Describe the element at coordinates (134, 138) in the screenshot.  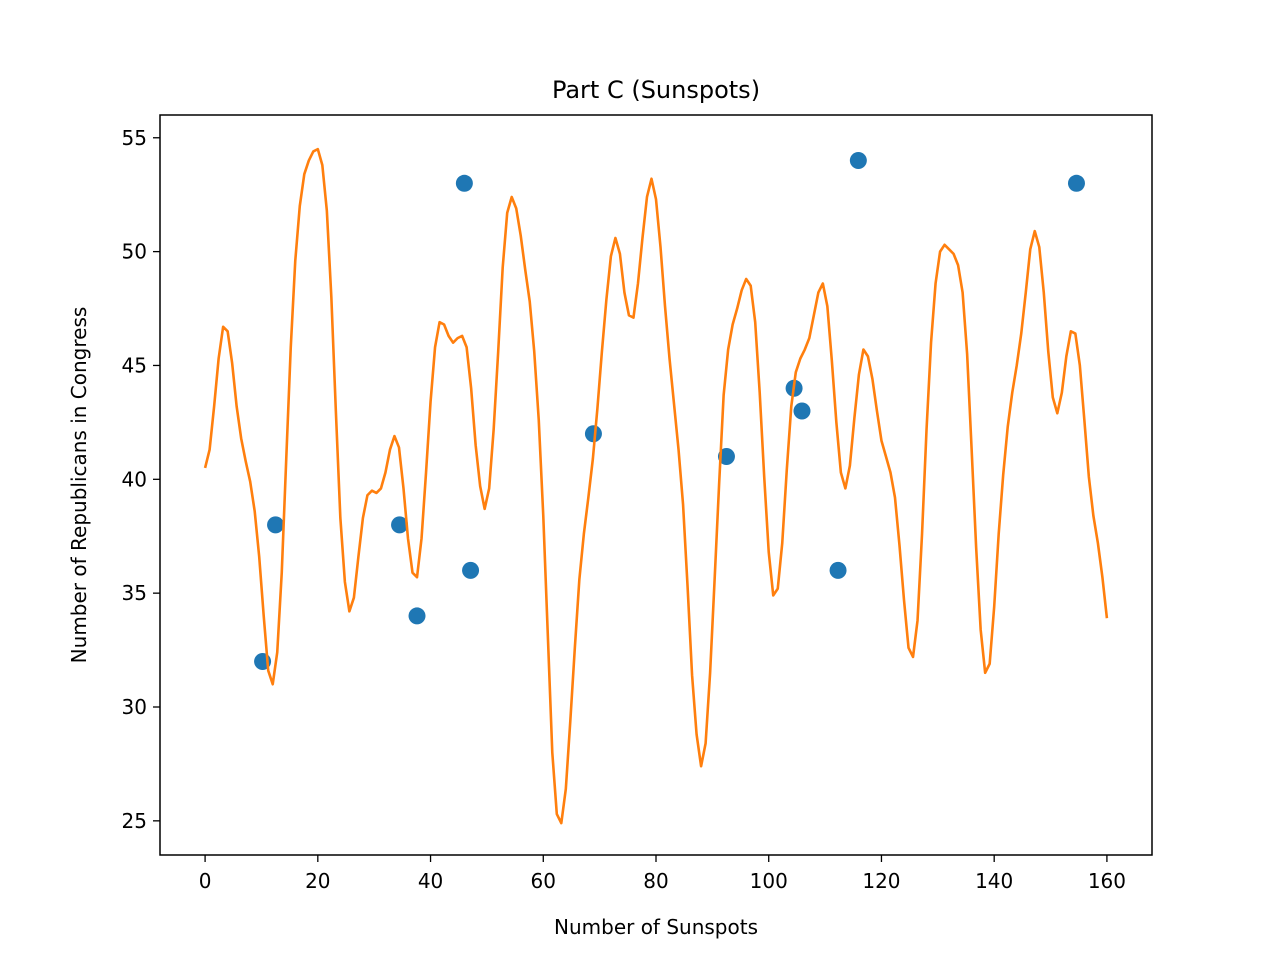
I see `y-tick-label: 55` at that location.